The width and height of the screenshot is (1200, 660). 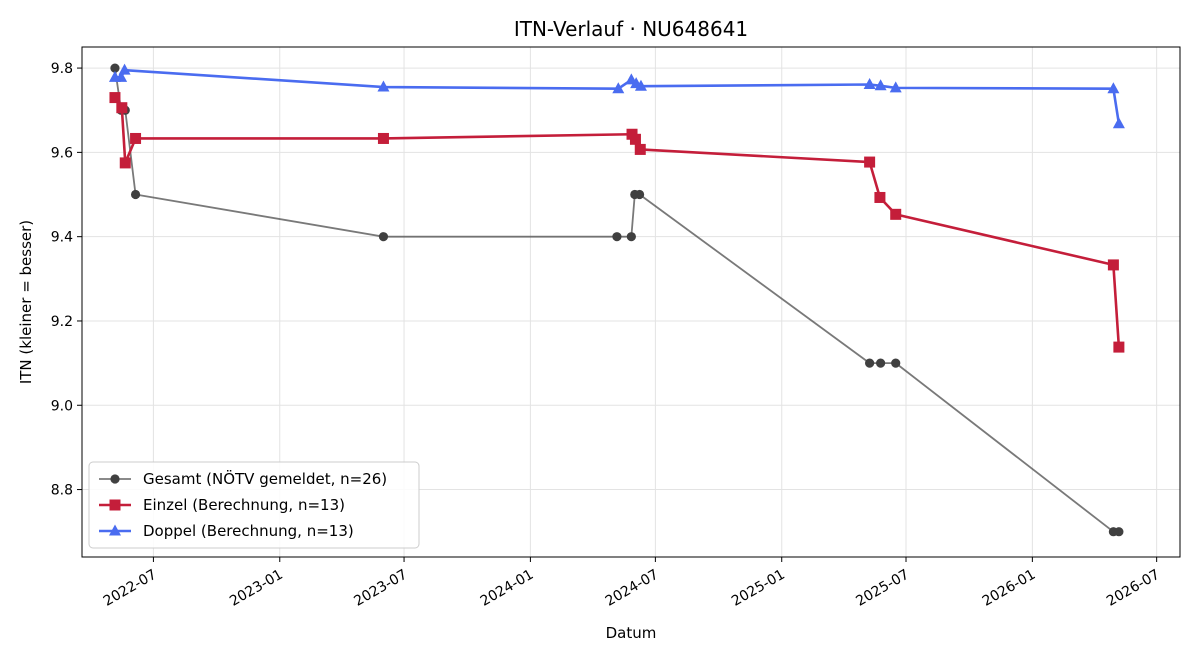 I want to click on y-tick-label: 8.8, so click(x=62, y=491).